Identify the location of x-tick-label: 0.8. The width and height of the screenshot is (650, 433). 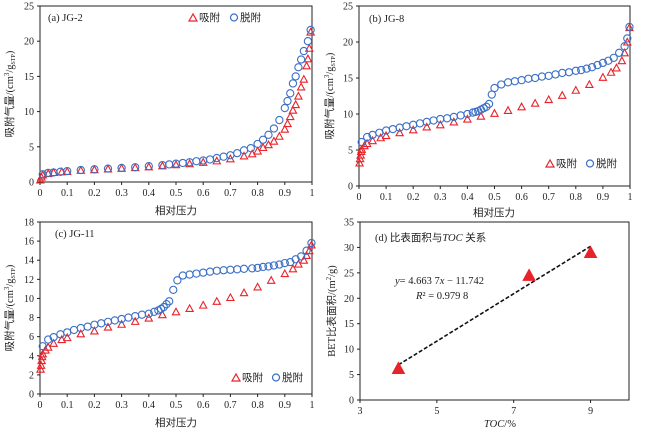
(576, 197).